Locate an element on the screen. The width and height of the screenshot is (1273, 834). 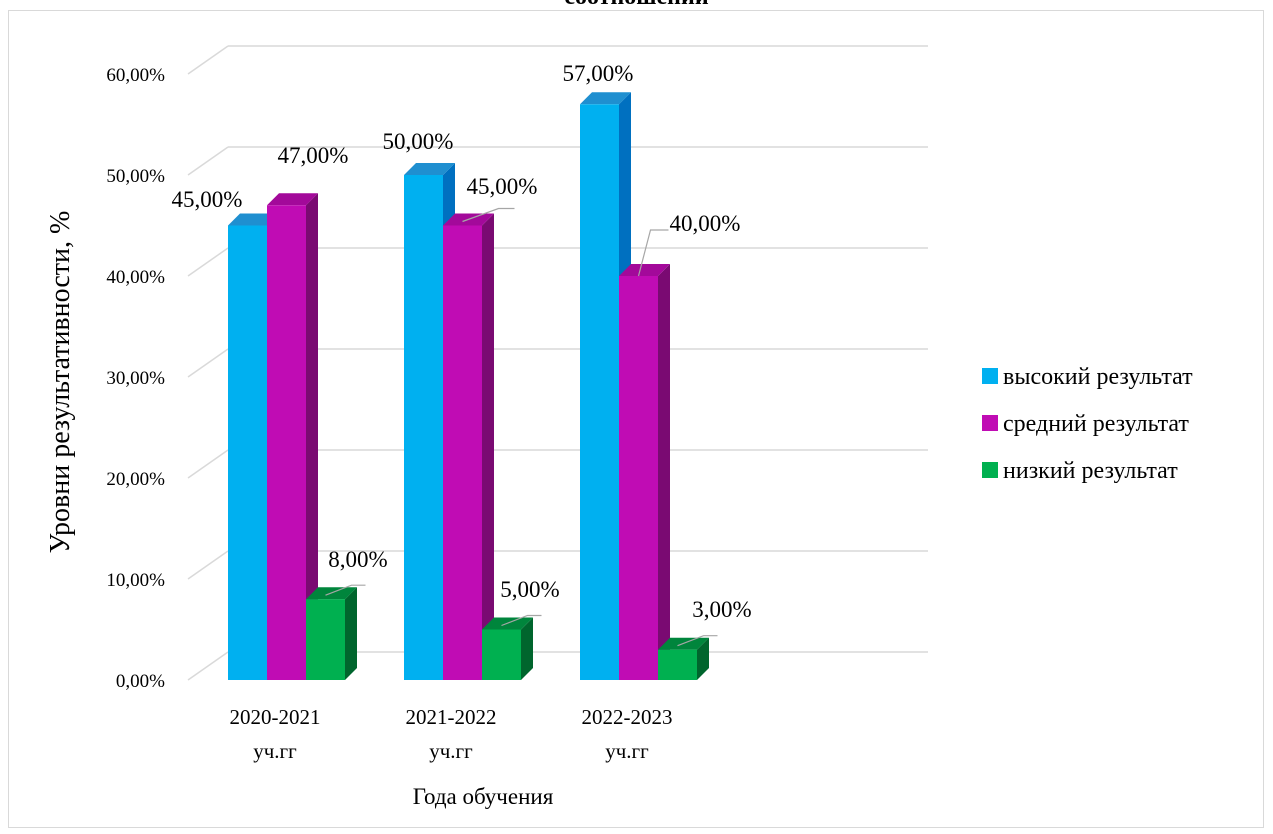
y-tick-label: 50,00% is located at coordinates (135, 176).